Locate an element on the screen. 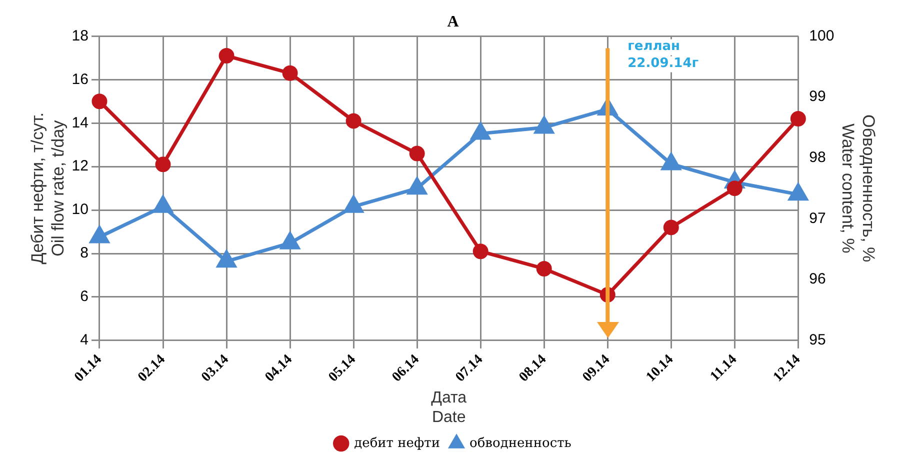  y2-tick-label: 98 is located at coordinates (817, 157).